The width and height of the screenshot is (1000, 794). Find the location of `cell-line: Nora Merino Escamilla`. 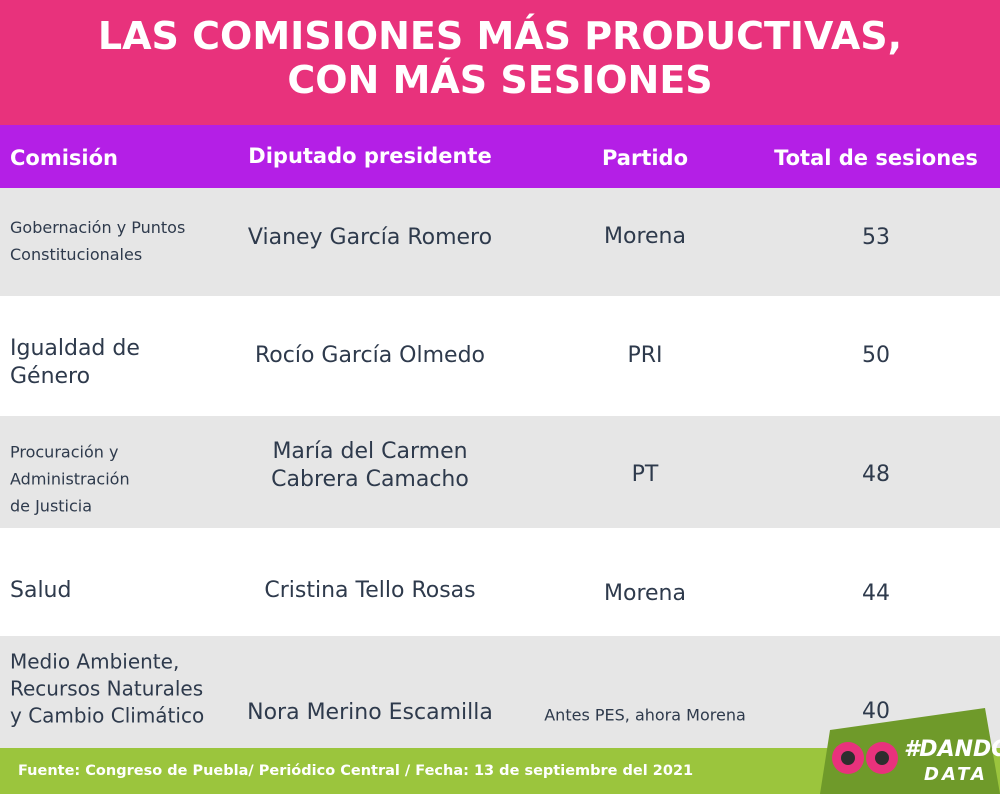

cell-line: Nora Merino Escamilla is located at coordinates (370, 712).